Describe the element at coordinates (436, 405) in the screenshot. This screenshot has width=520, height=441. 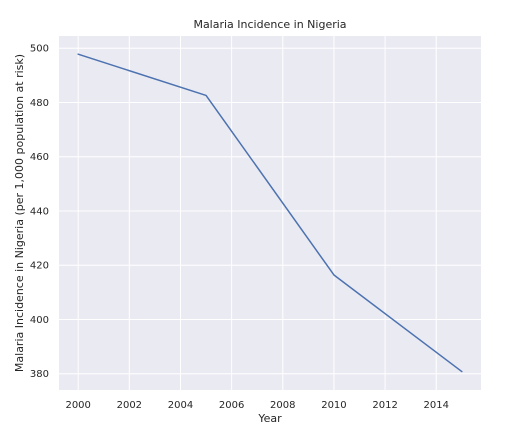
I see `x-tick-label: 2014` at that location.